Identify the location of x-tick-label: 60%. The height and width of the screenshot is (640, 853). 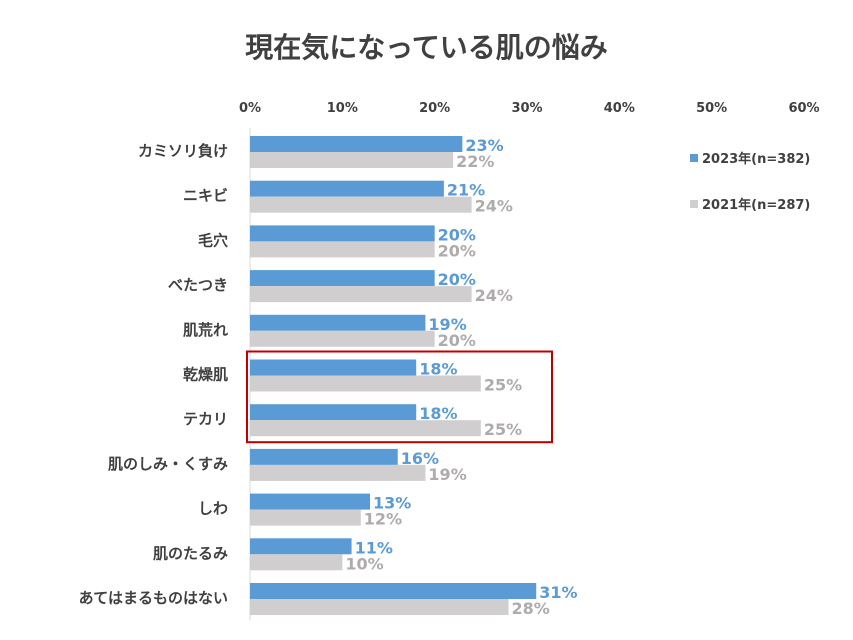
(803, 108).